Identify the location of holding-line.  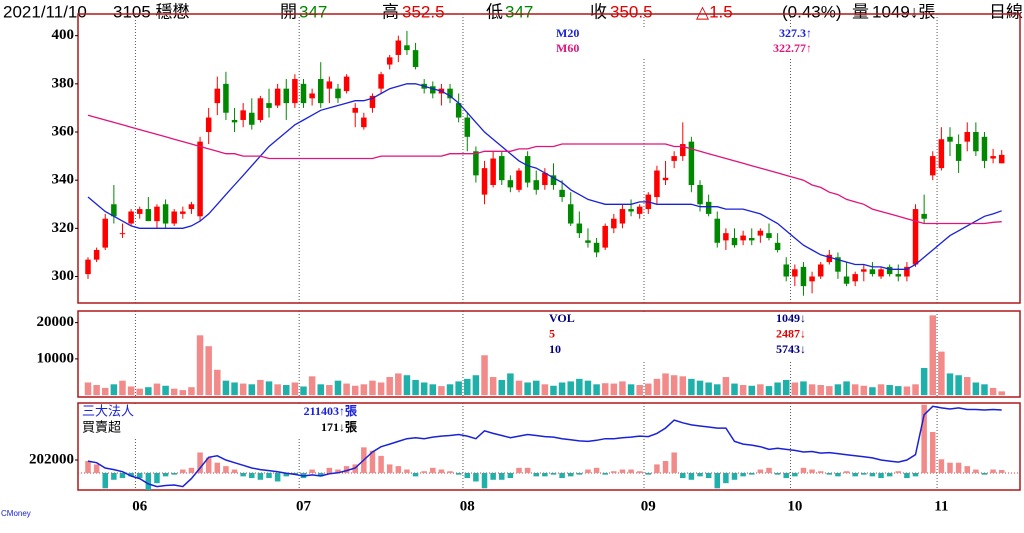
(544, 446).